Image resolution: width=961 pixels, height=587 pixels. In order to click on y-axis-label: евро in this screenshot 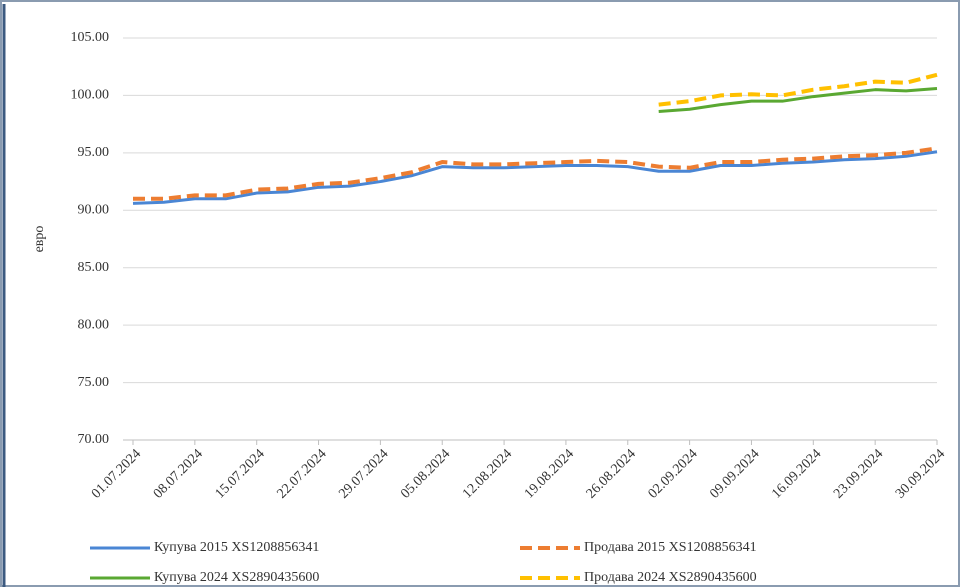, I will do `click(39, 239)`.